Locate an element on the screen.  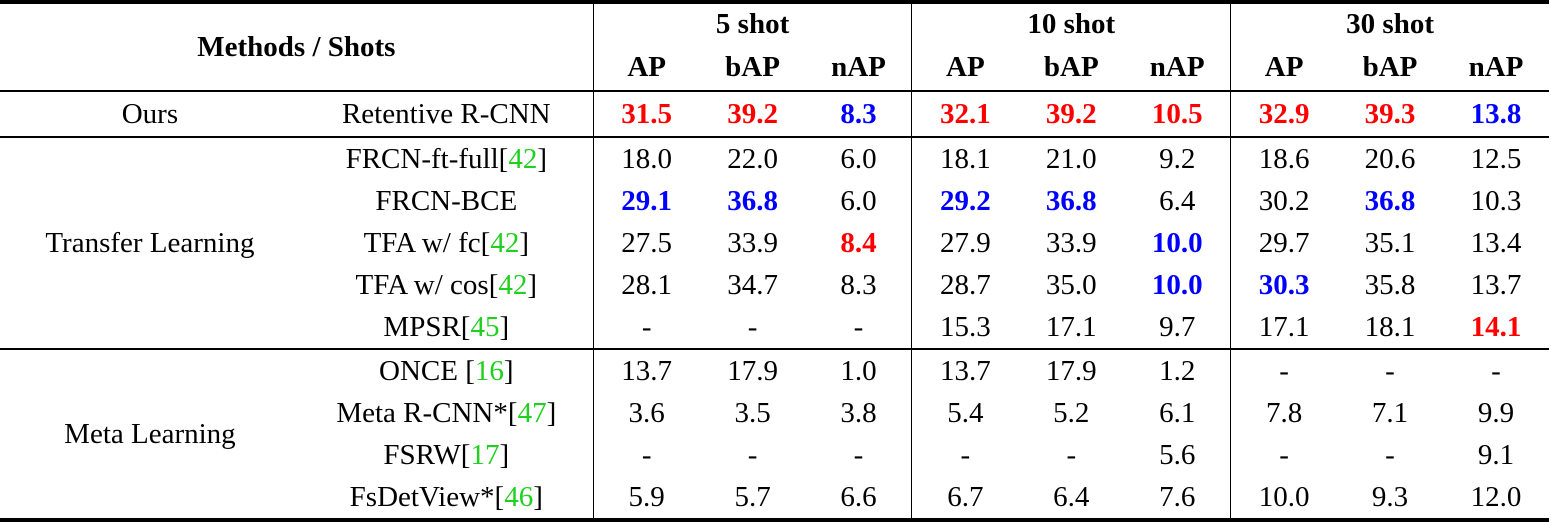
shot-group-5: 5 shot is located at coordinates (752, 22).